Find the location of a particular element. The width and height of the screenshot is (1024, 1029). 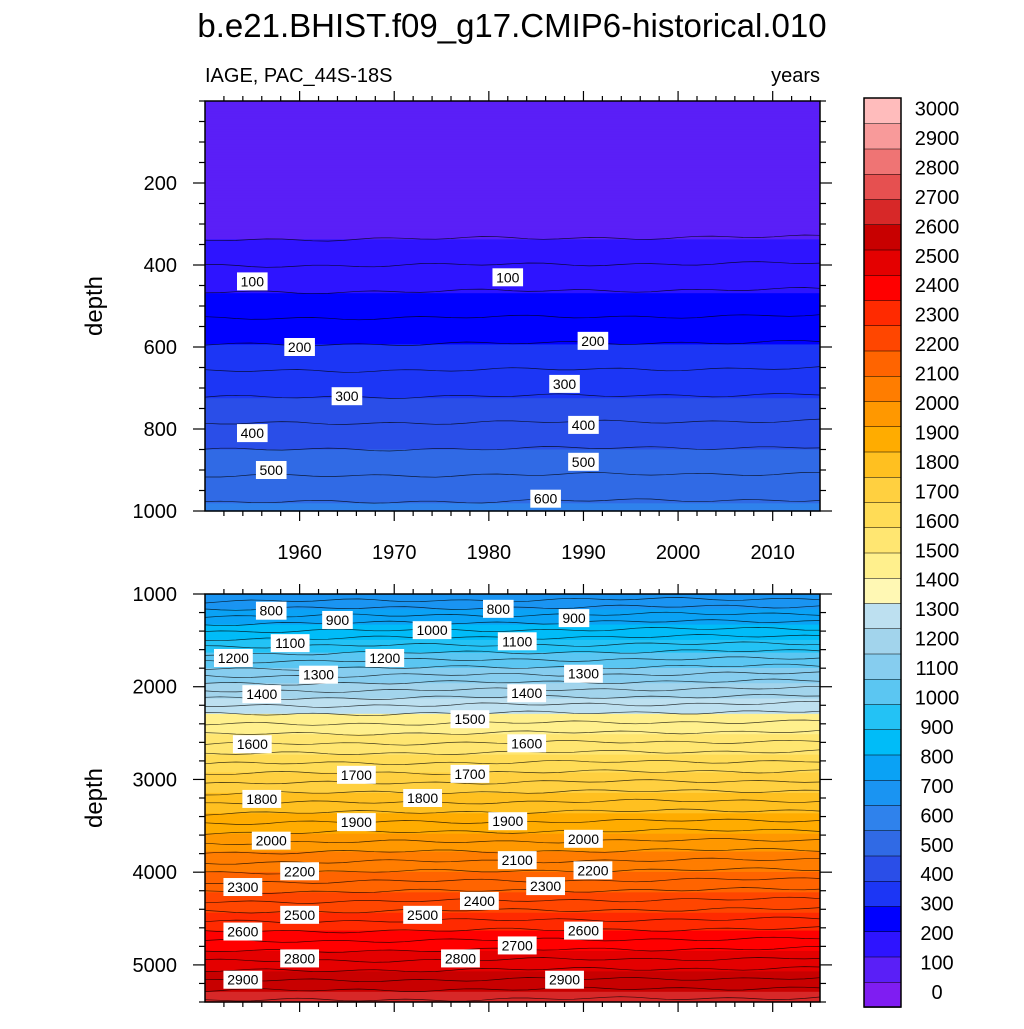

contour-label: 1300 is located at coordinates (583, 674).